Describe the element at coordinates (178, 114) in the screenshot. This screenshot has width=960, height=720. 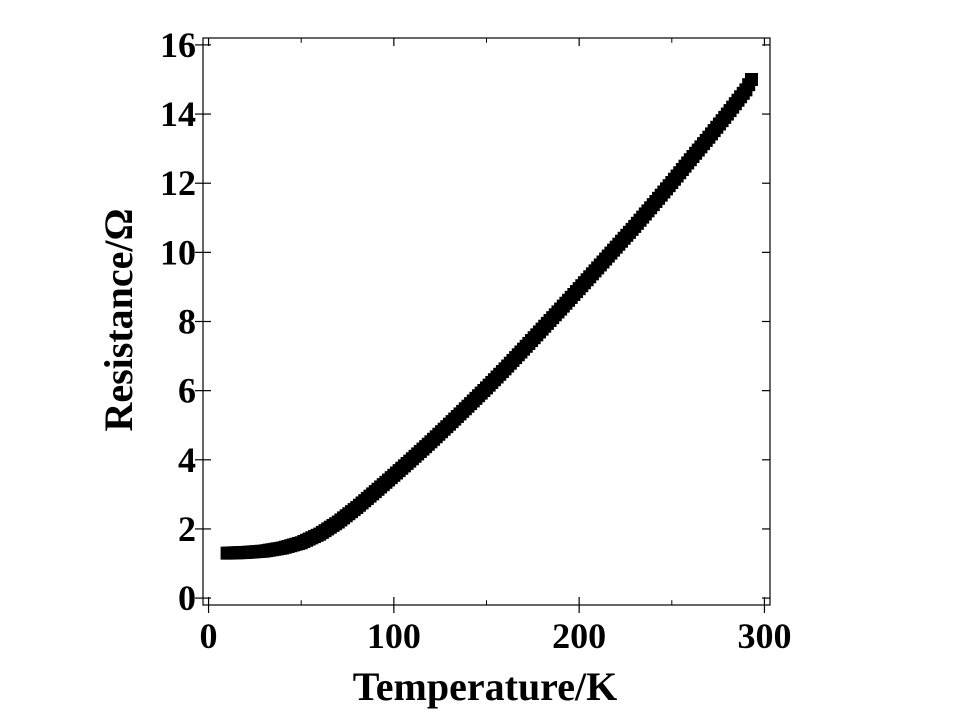
I see `y-tick-label: 14` at that location.